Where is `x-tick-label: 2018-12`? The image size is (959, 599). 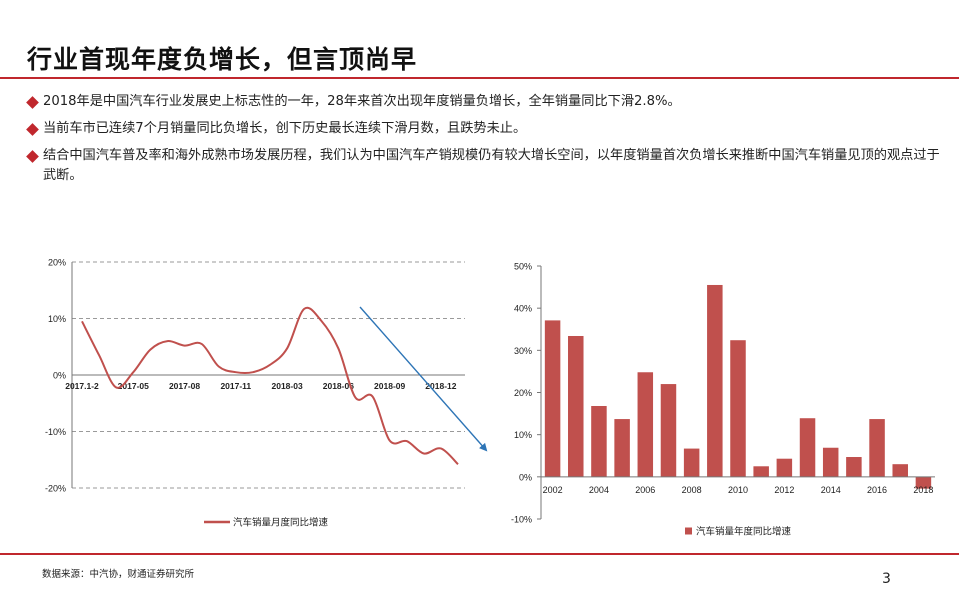 x-tick-label: 2018-12 is located at coordinates (440, 386).